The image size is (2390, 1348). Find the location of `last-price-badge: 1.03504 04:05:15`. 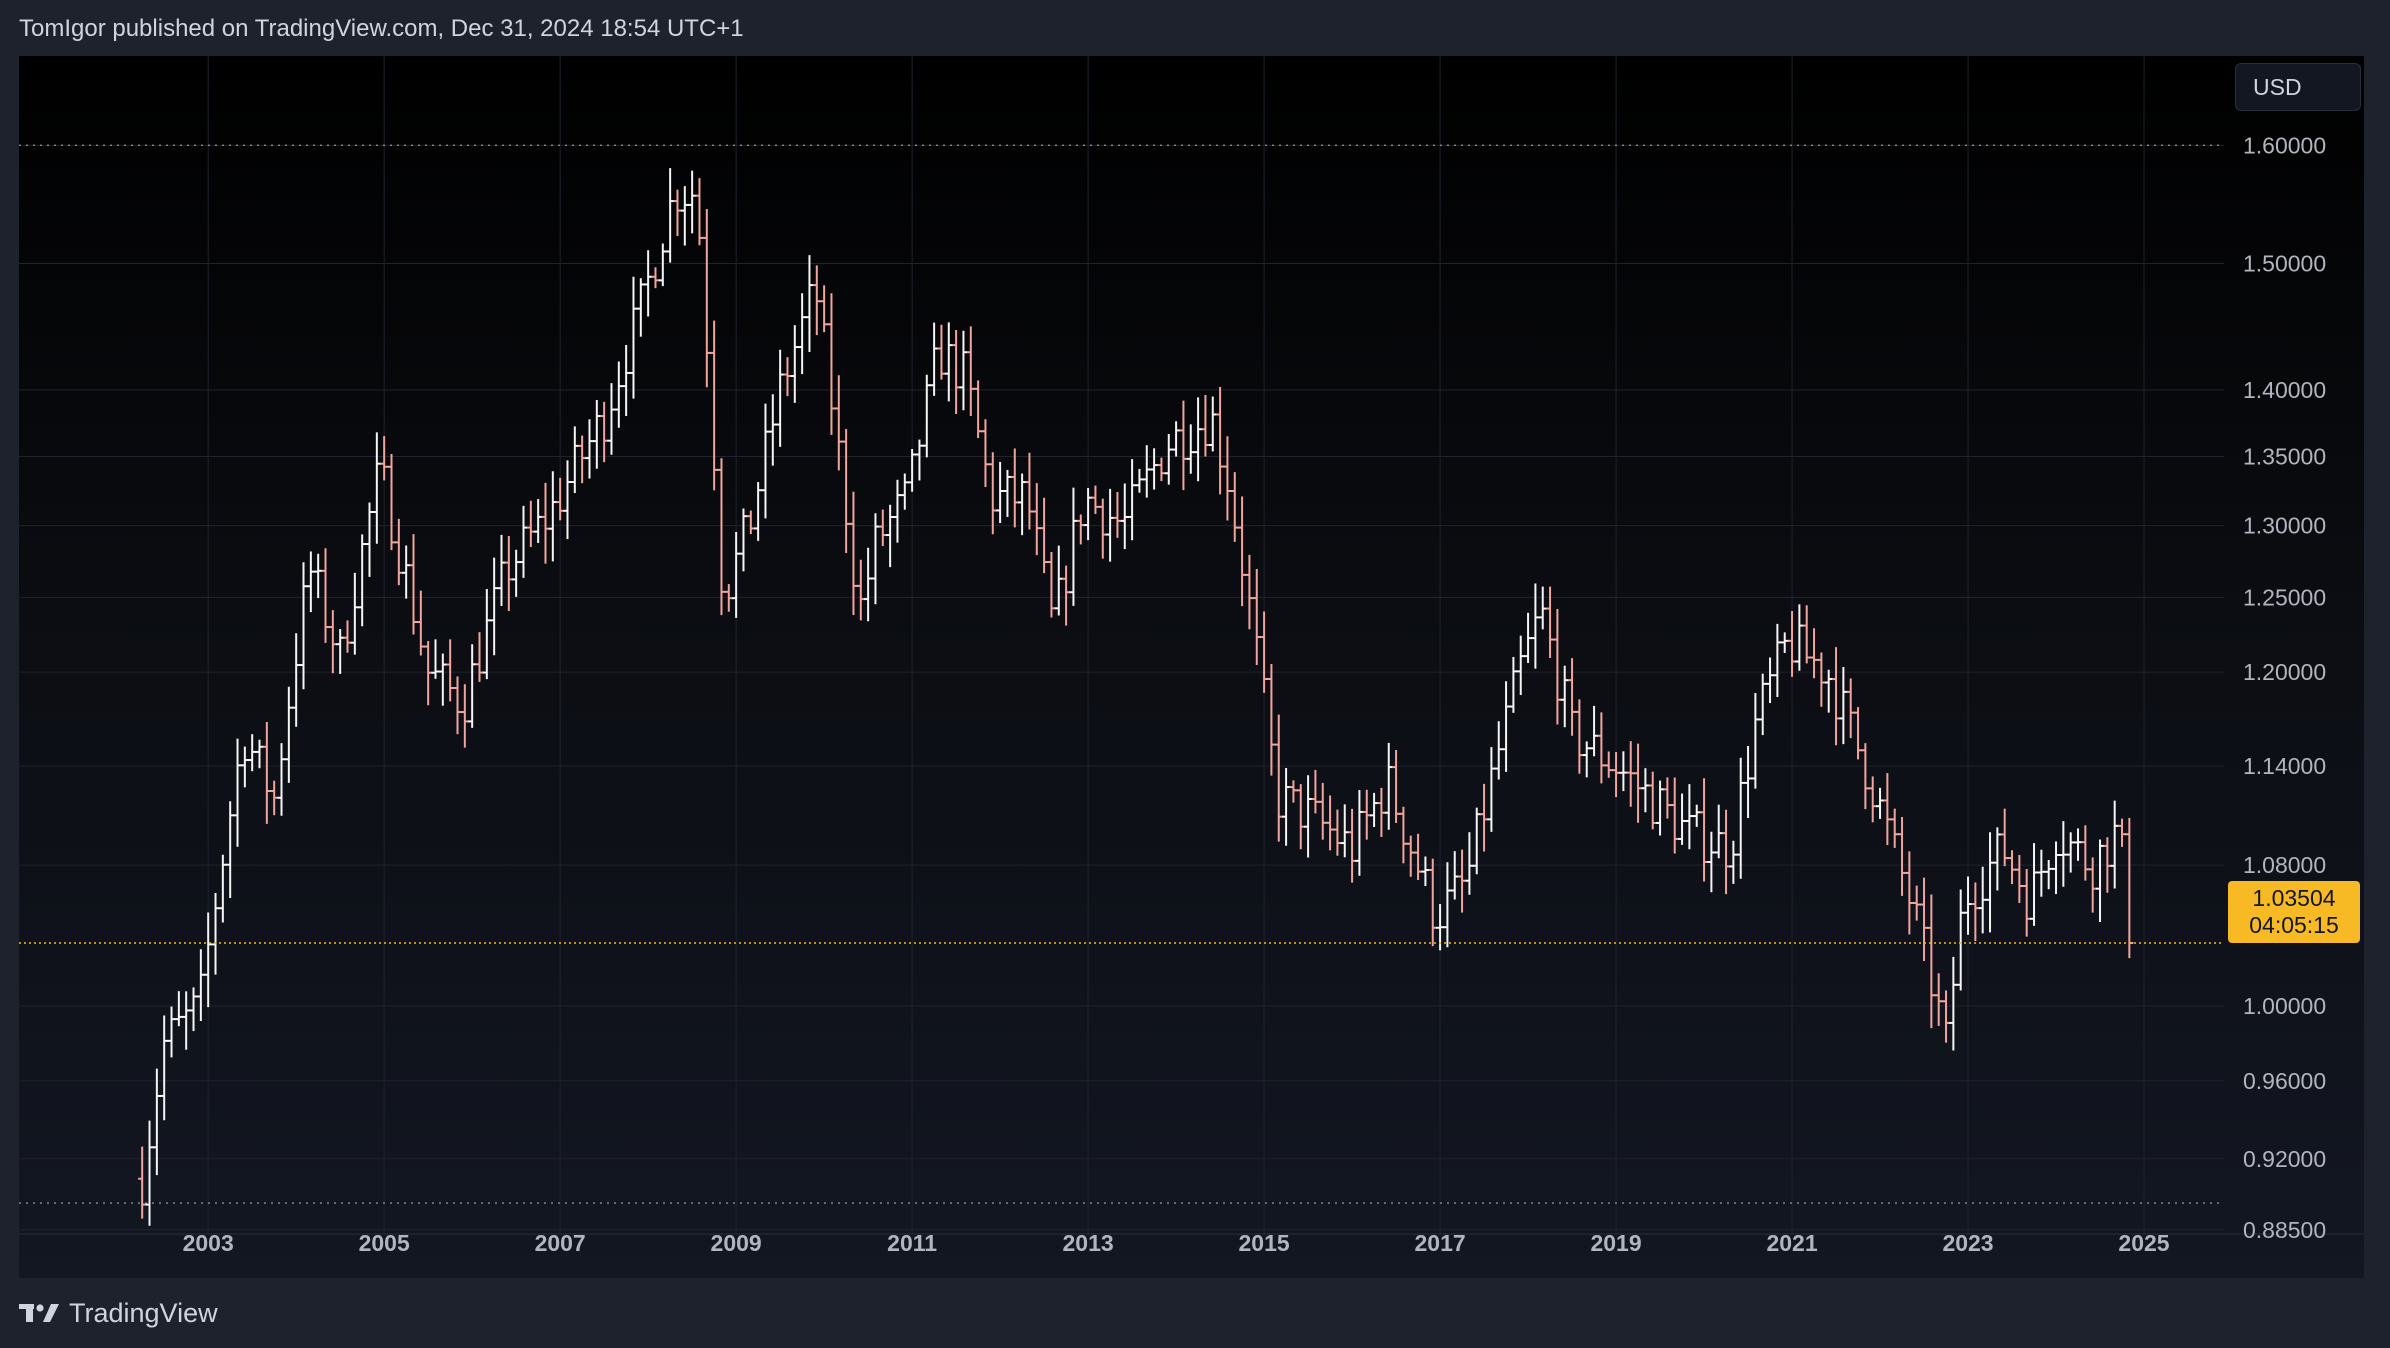

last-price-badge: 1.03504 04:05:15 is located at coordinates (2294, 912).